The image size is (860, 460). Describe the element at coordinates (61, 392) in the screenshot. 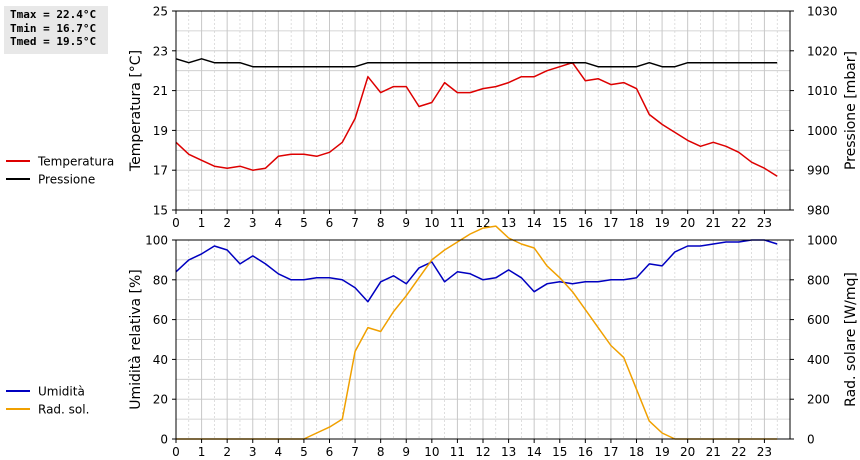

I see `legend-label: Umidità` at that location.